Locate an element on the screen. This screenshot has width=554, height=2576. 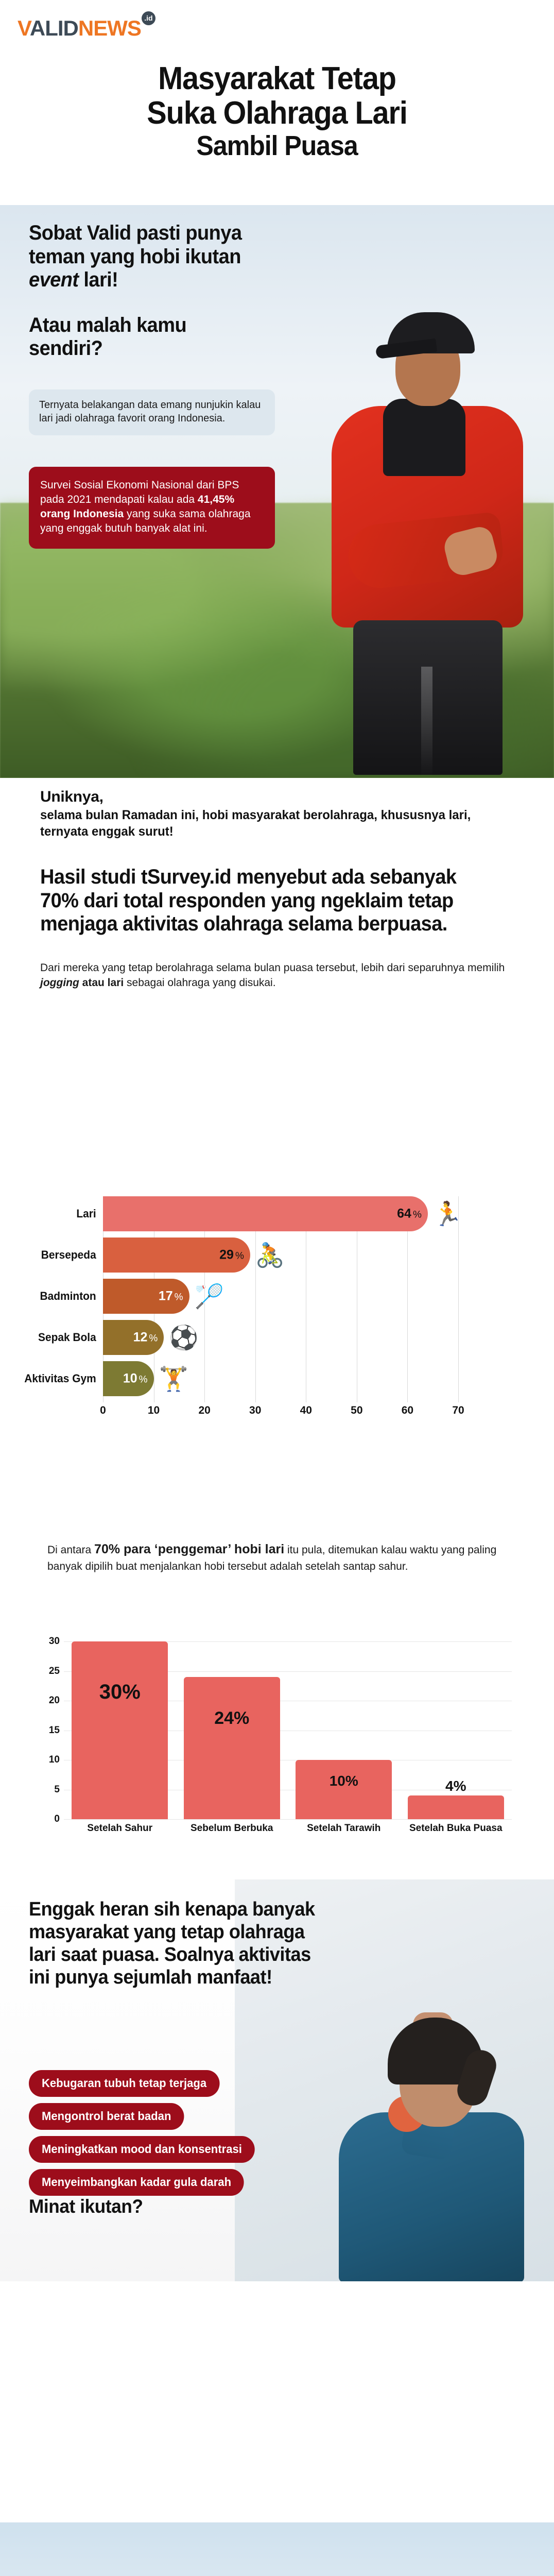
hbar-x-tick: 0 is located at coordinates (103, 1410).